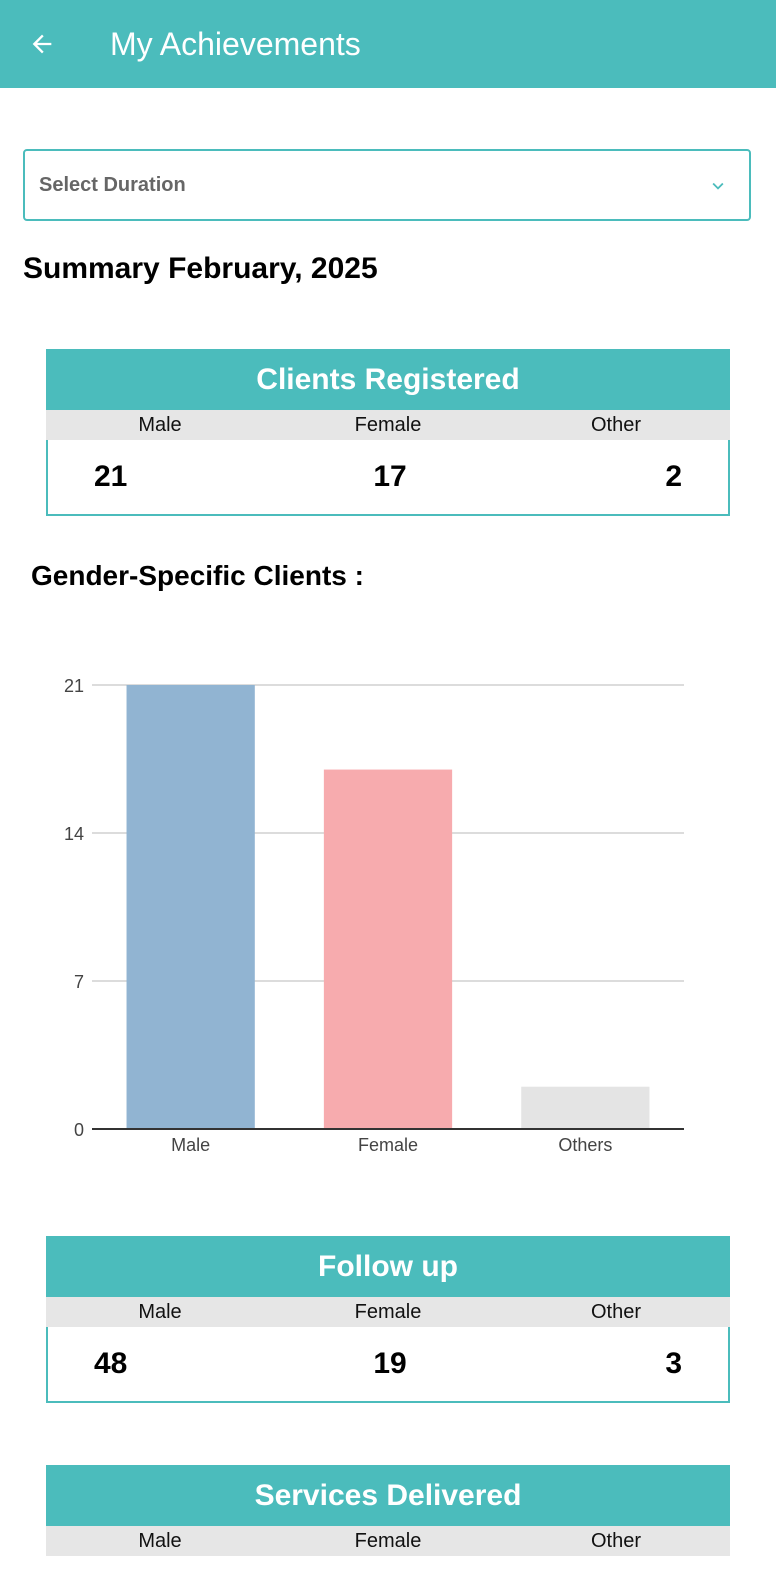 This screenshot has width=776, height=1580. What do you see at coordinates (112, 185) in the screenshot?
I see `duration-select-placeholder: Select Duration` at bounding box center [112, 185].